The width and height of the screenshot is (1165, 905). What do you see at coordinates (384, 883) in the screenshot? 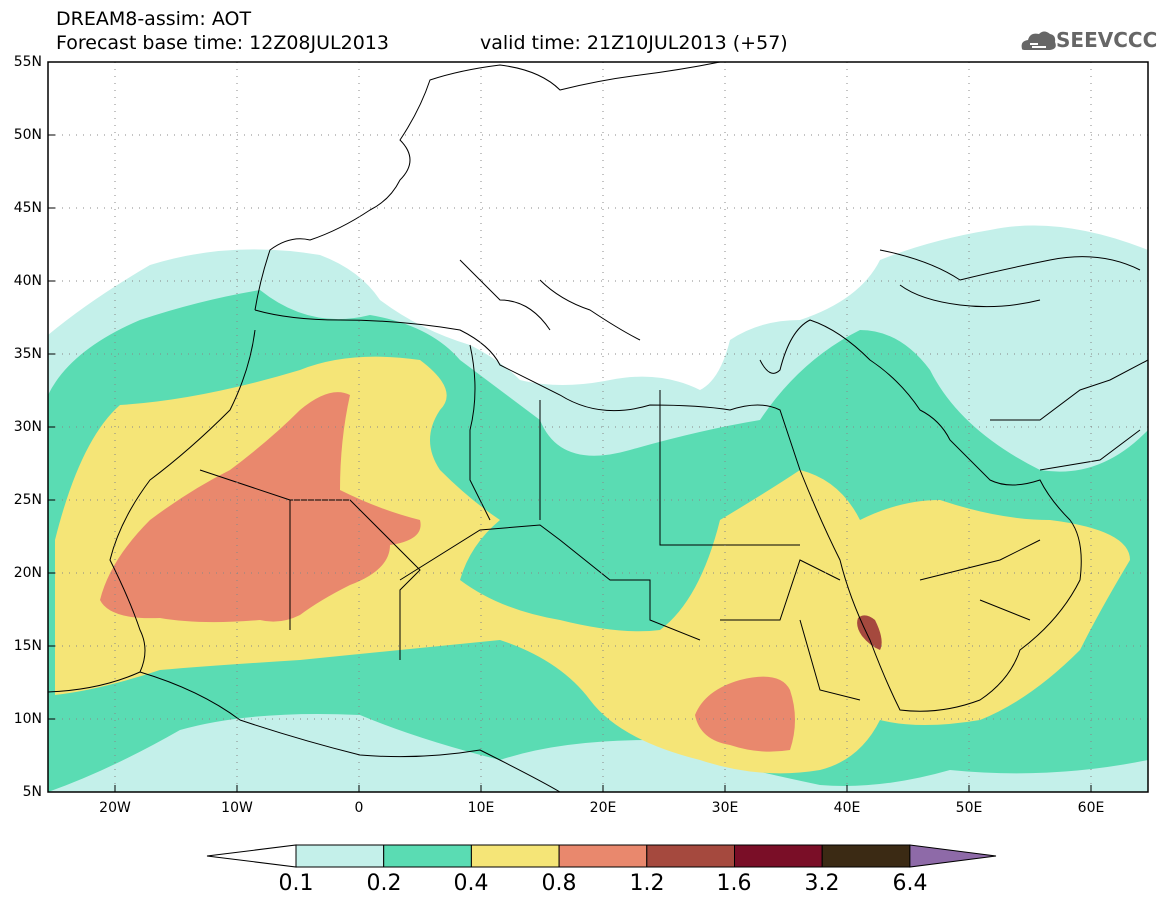
I see `colorbar-label: 0.2` at bounding box center [384, 883].